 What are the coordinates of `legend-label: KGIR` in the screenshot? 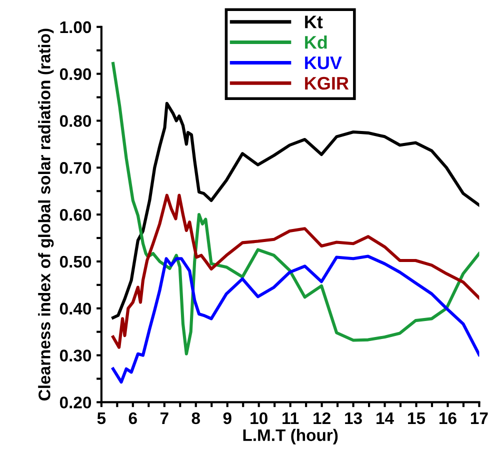 It's located at (327, 83).